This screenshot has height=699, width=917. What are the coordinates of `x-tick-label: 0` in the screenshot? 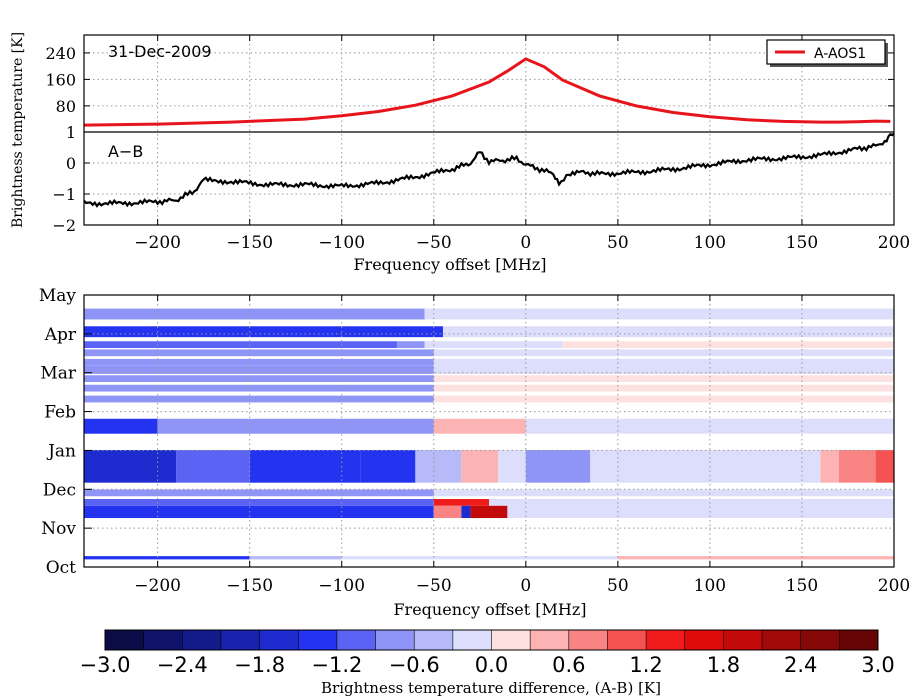 It's located at (525, 243).